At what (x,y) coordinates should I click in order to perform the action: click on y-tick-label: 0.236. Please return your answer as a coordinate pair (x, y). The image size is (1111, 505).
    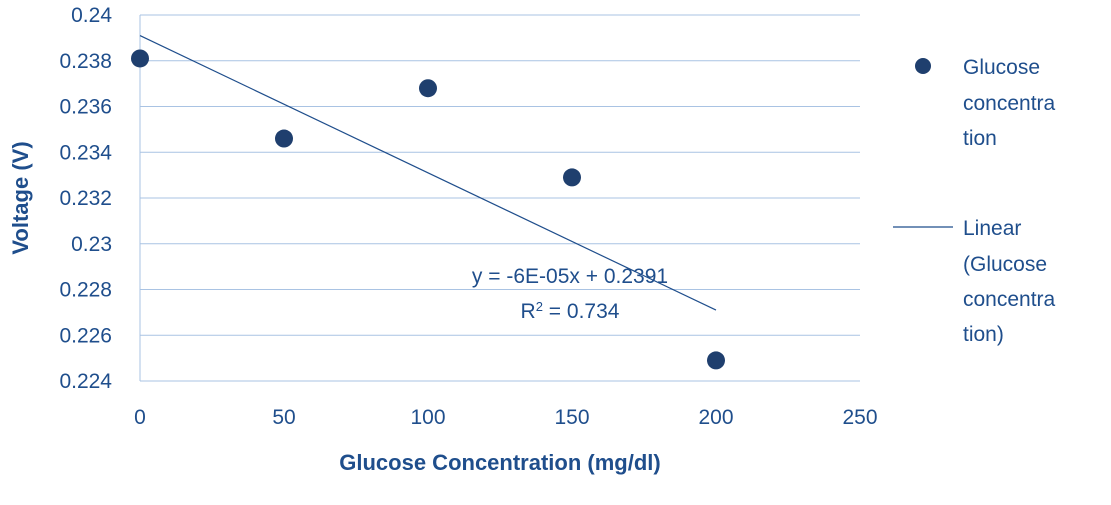
    Looking at the image, I should click on (85, 107).